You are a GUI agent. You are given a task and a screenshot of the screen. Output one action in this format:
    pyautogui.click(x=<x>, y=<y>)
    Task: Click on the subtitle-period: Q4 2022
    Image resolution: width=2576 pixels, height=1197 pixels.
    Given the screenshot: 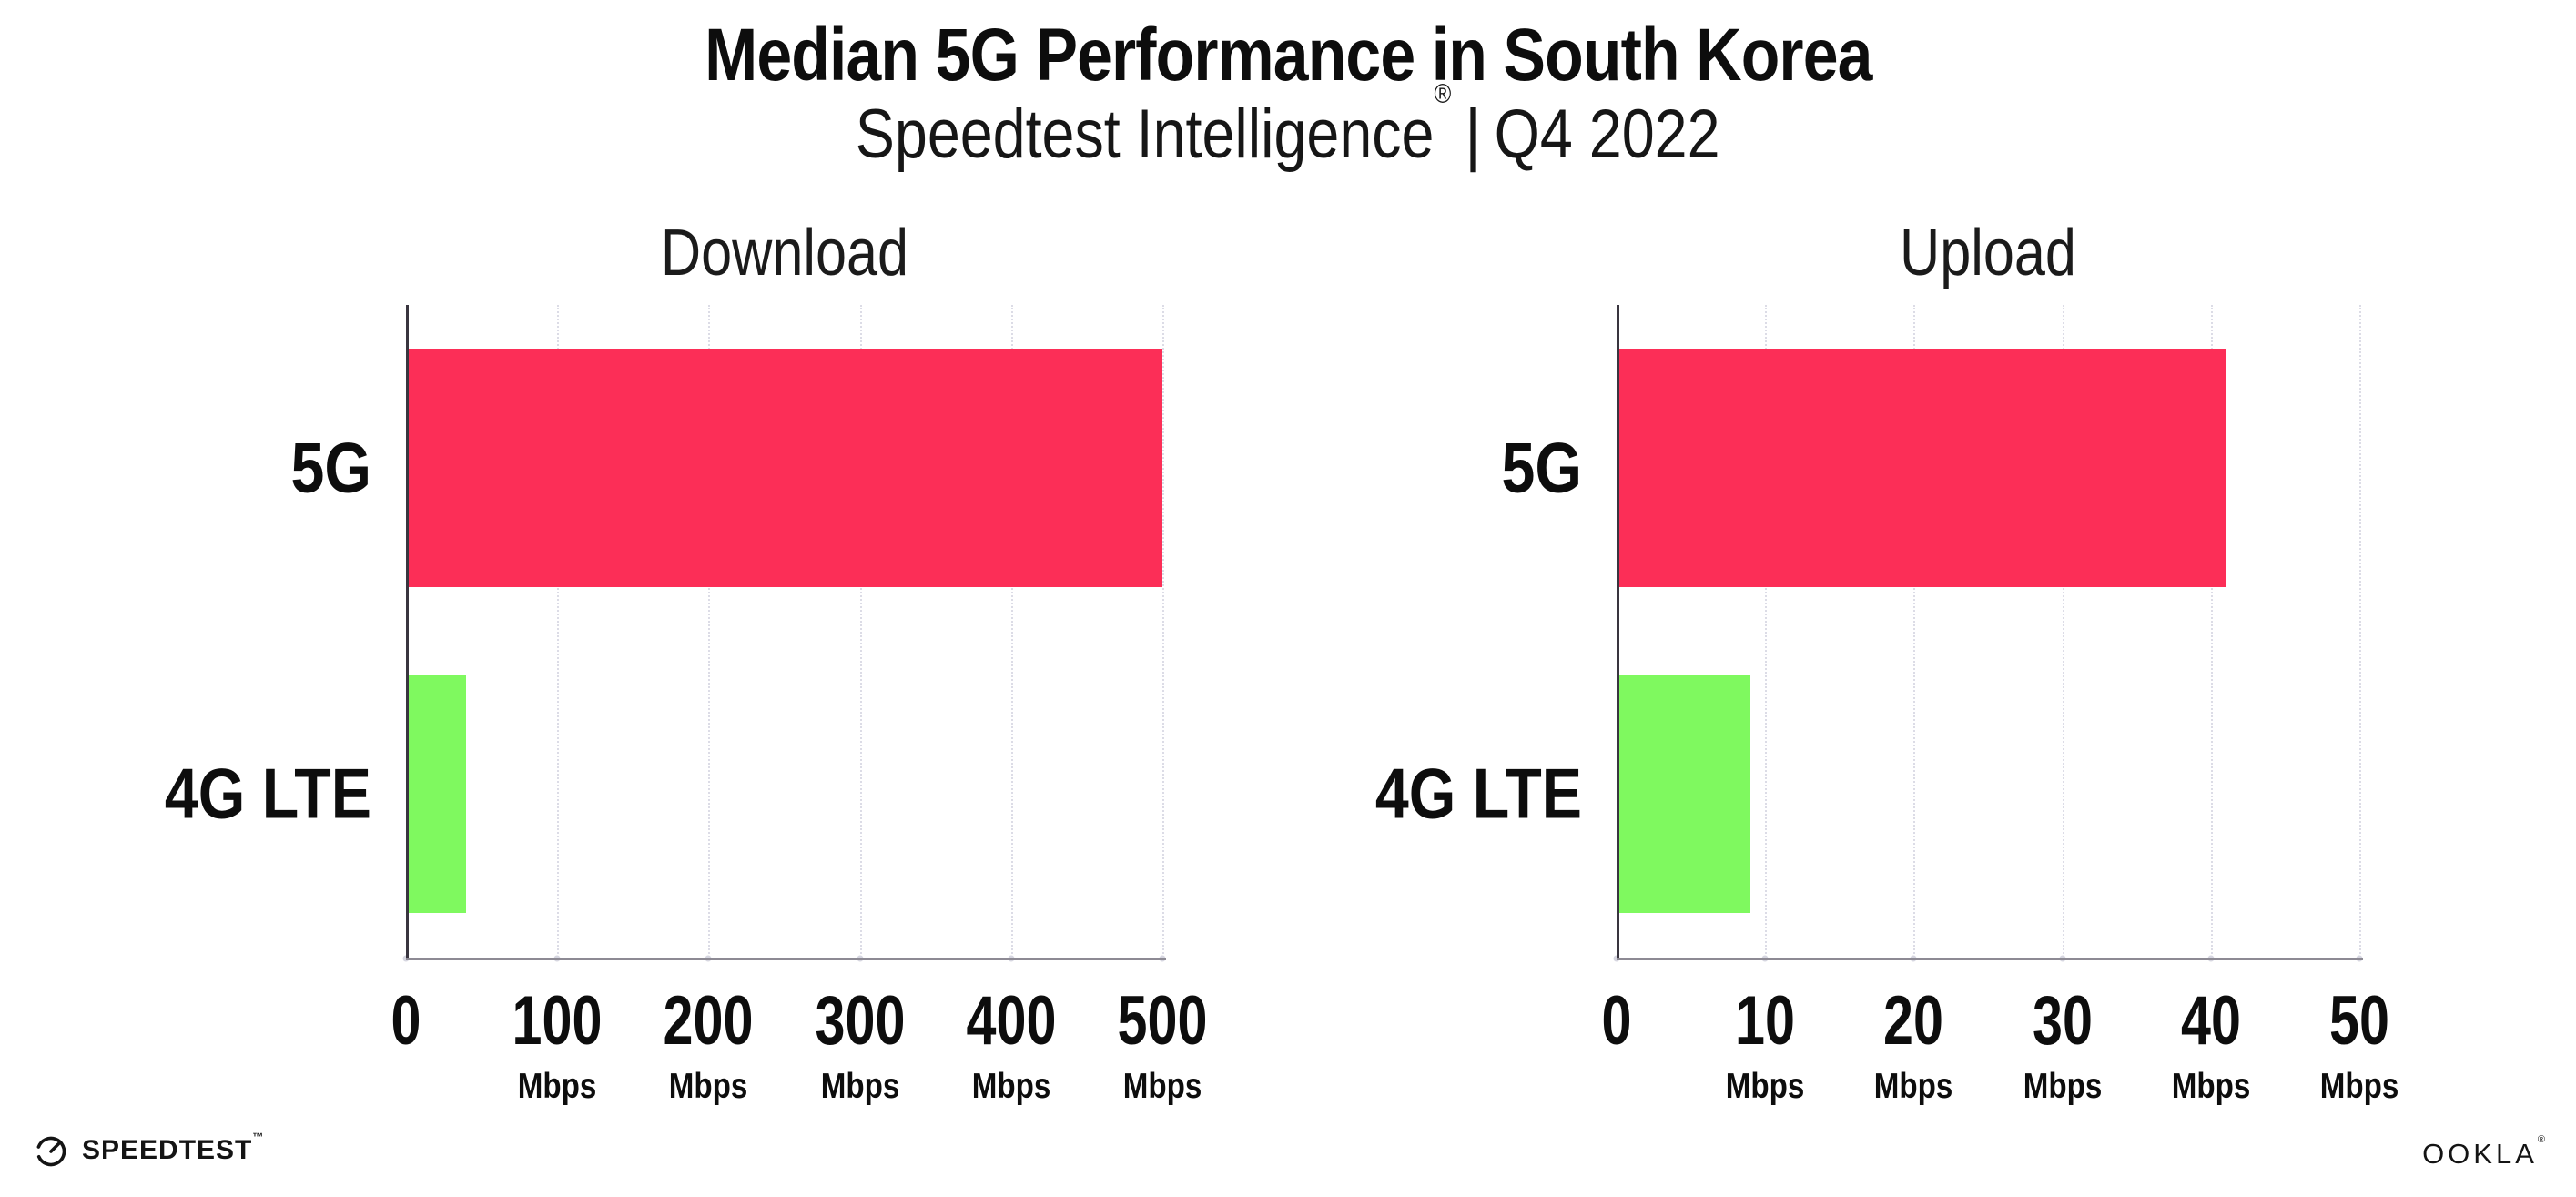 What is the action you would take?
    pyautogui.click(x=1607, y=134)
    